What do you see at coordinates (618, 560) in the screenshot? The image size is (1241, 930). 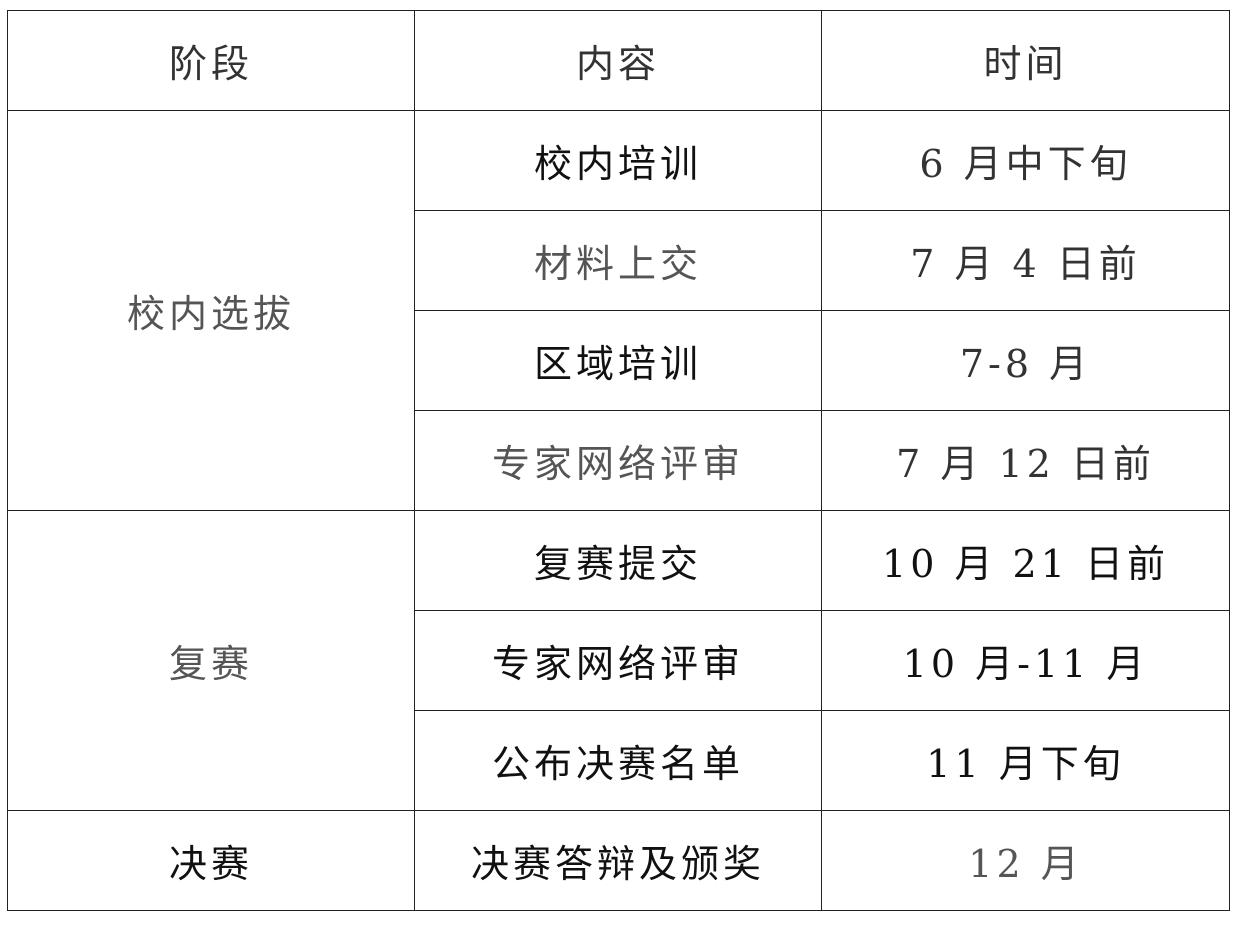 I see `content-cell: 复赛提交` at bounding box center [618, 560].